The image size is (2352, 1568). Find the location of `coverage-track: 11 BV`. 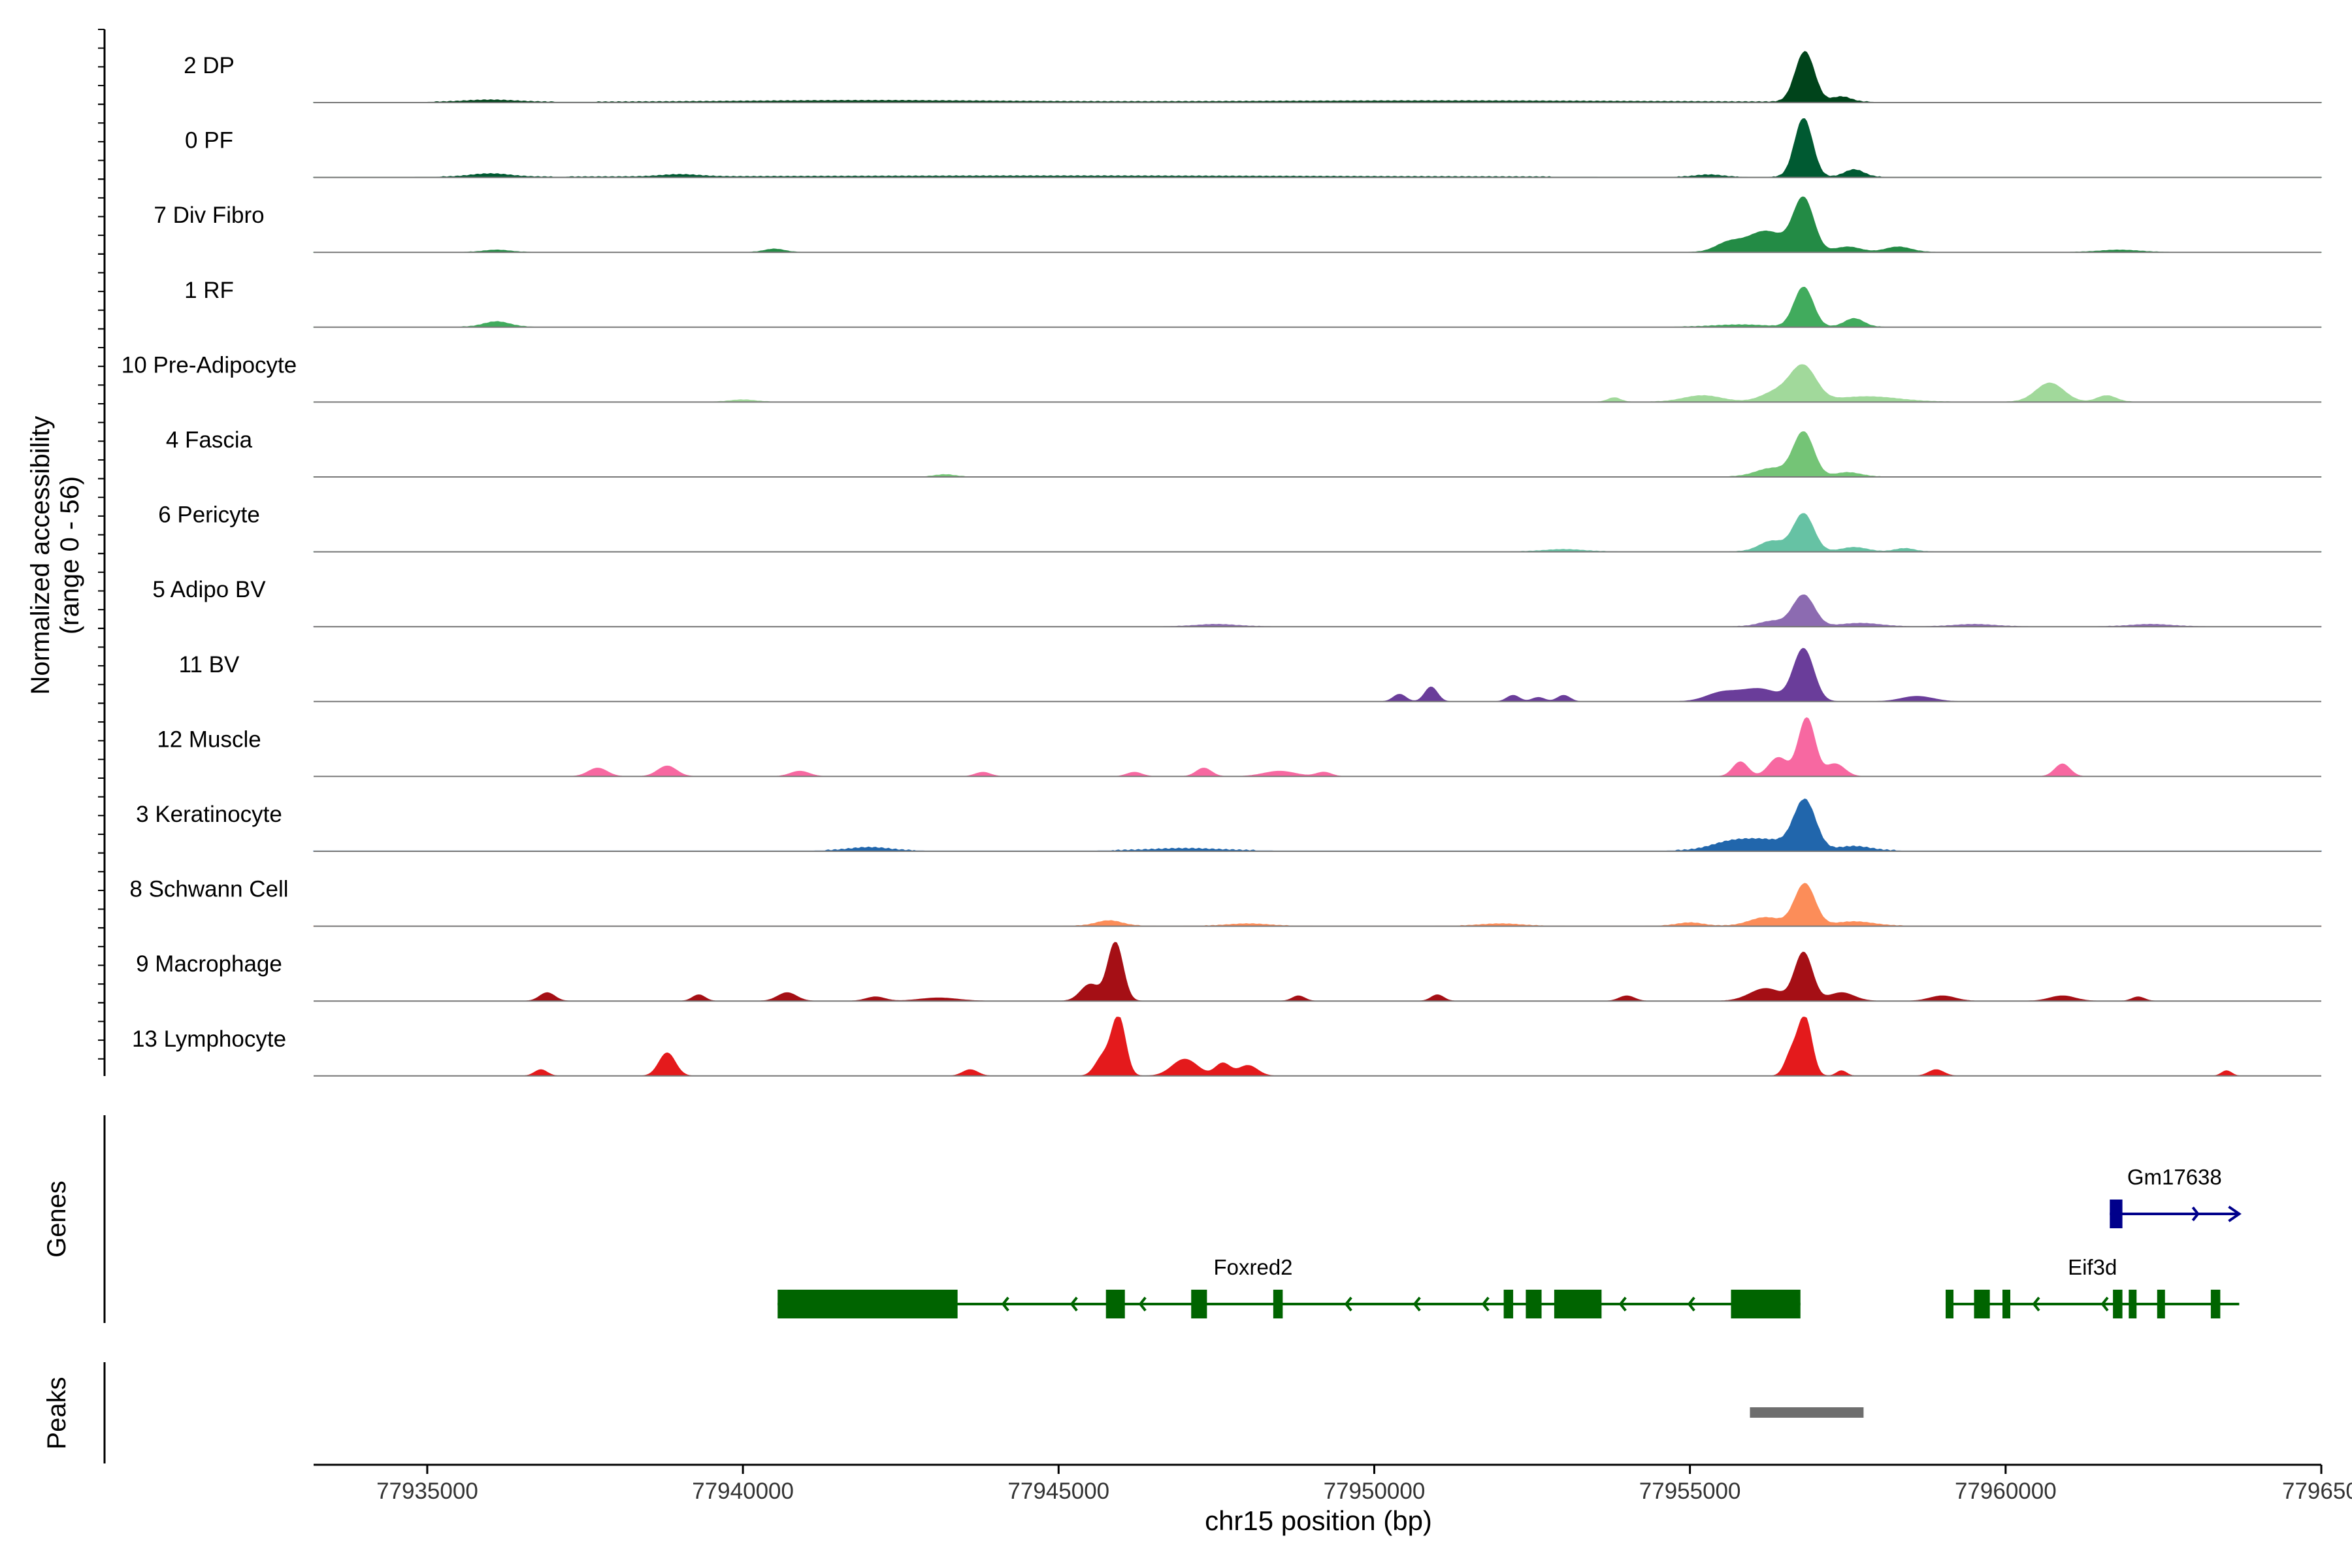

coverage-track: 11 BV is located at coordinates (1250, 674).